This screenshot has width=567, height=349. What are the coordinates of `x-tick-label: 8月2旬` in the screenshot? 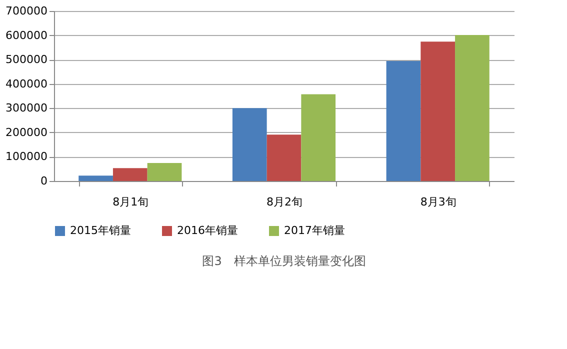 It's located at (284, 202).